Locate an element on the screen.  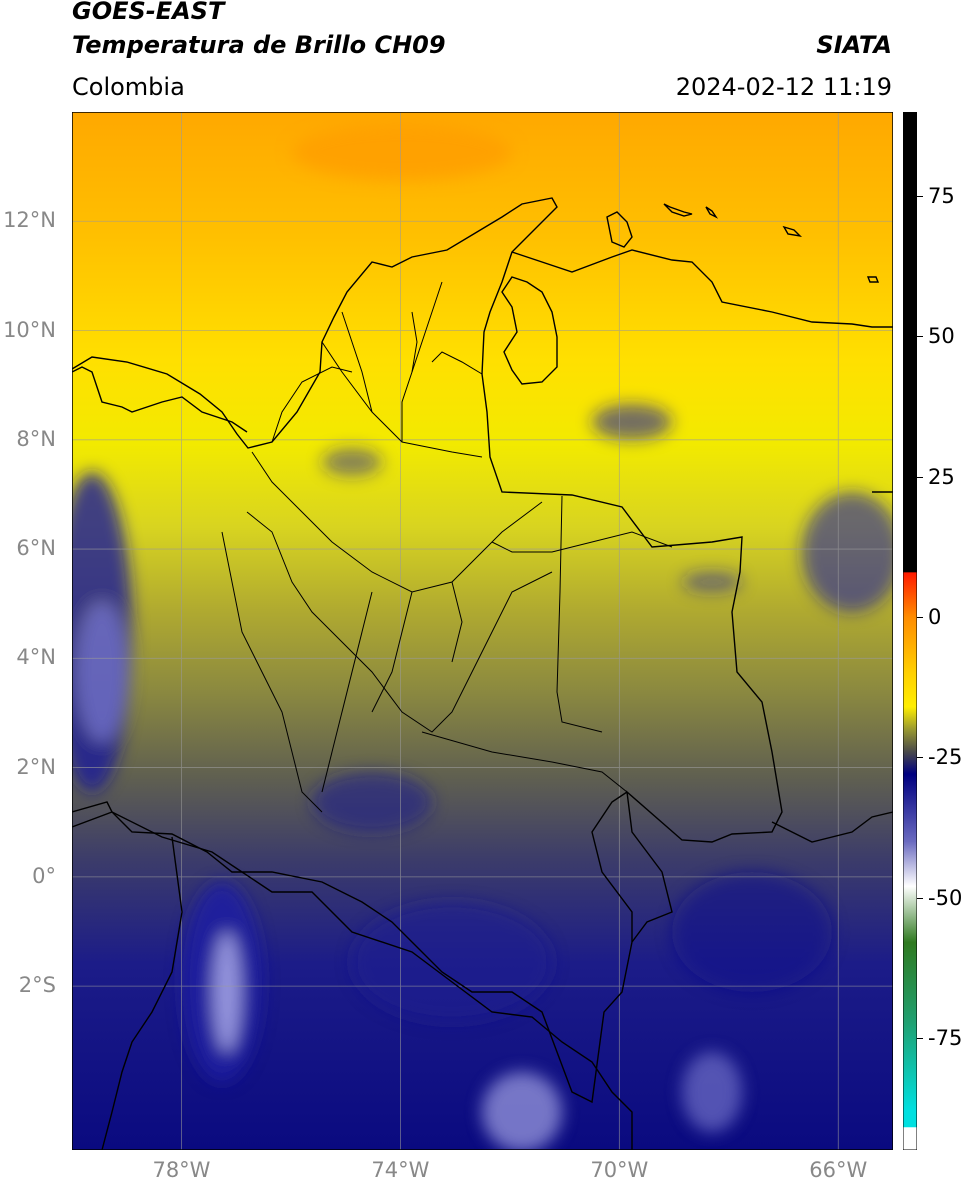
latitude-label: 10°N is located at coordinates (29, 329).